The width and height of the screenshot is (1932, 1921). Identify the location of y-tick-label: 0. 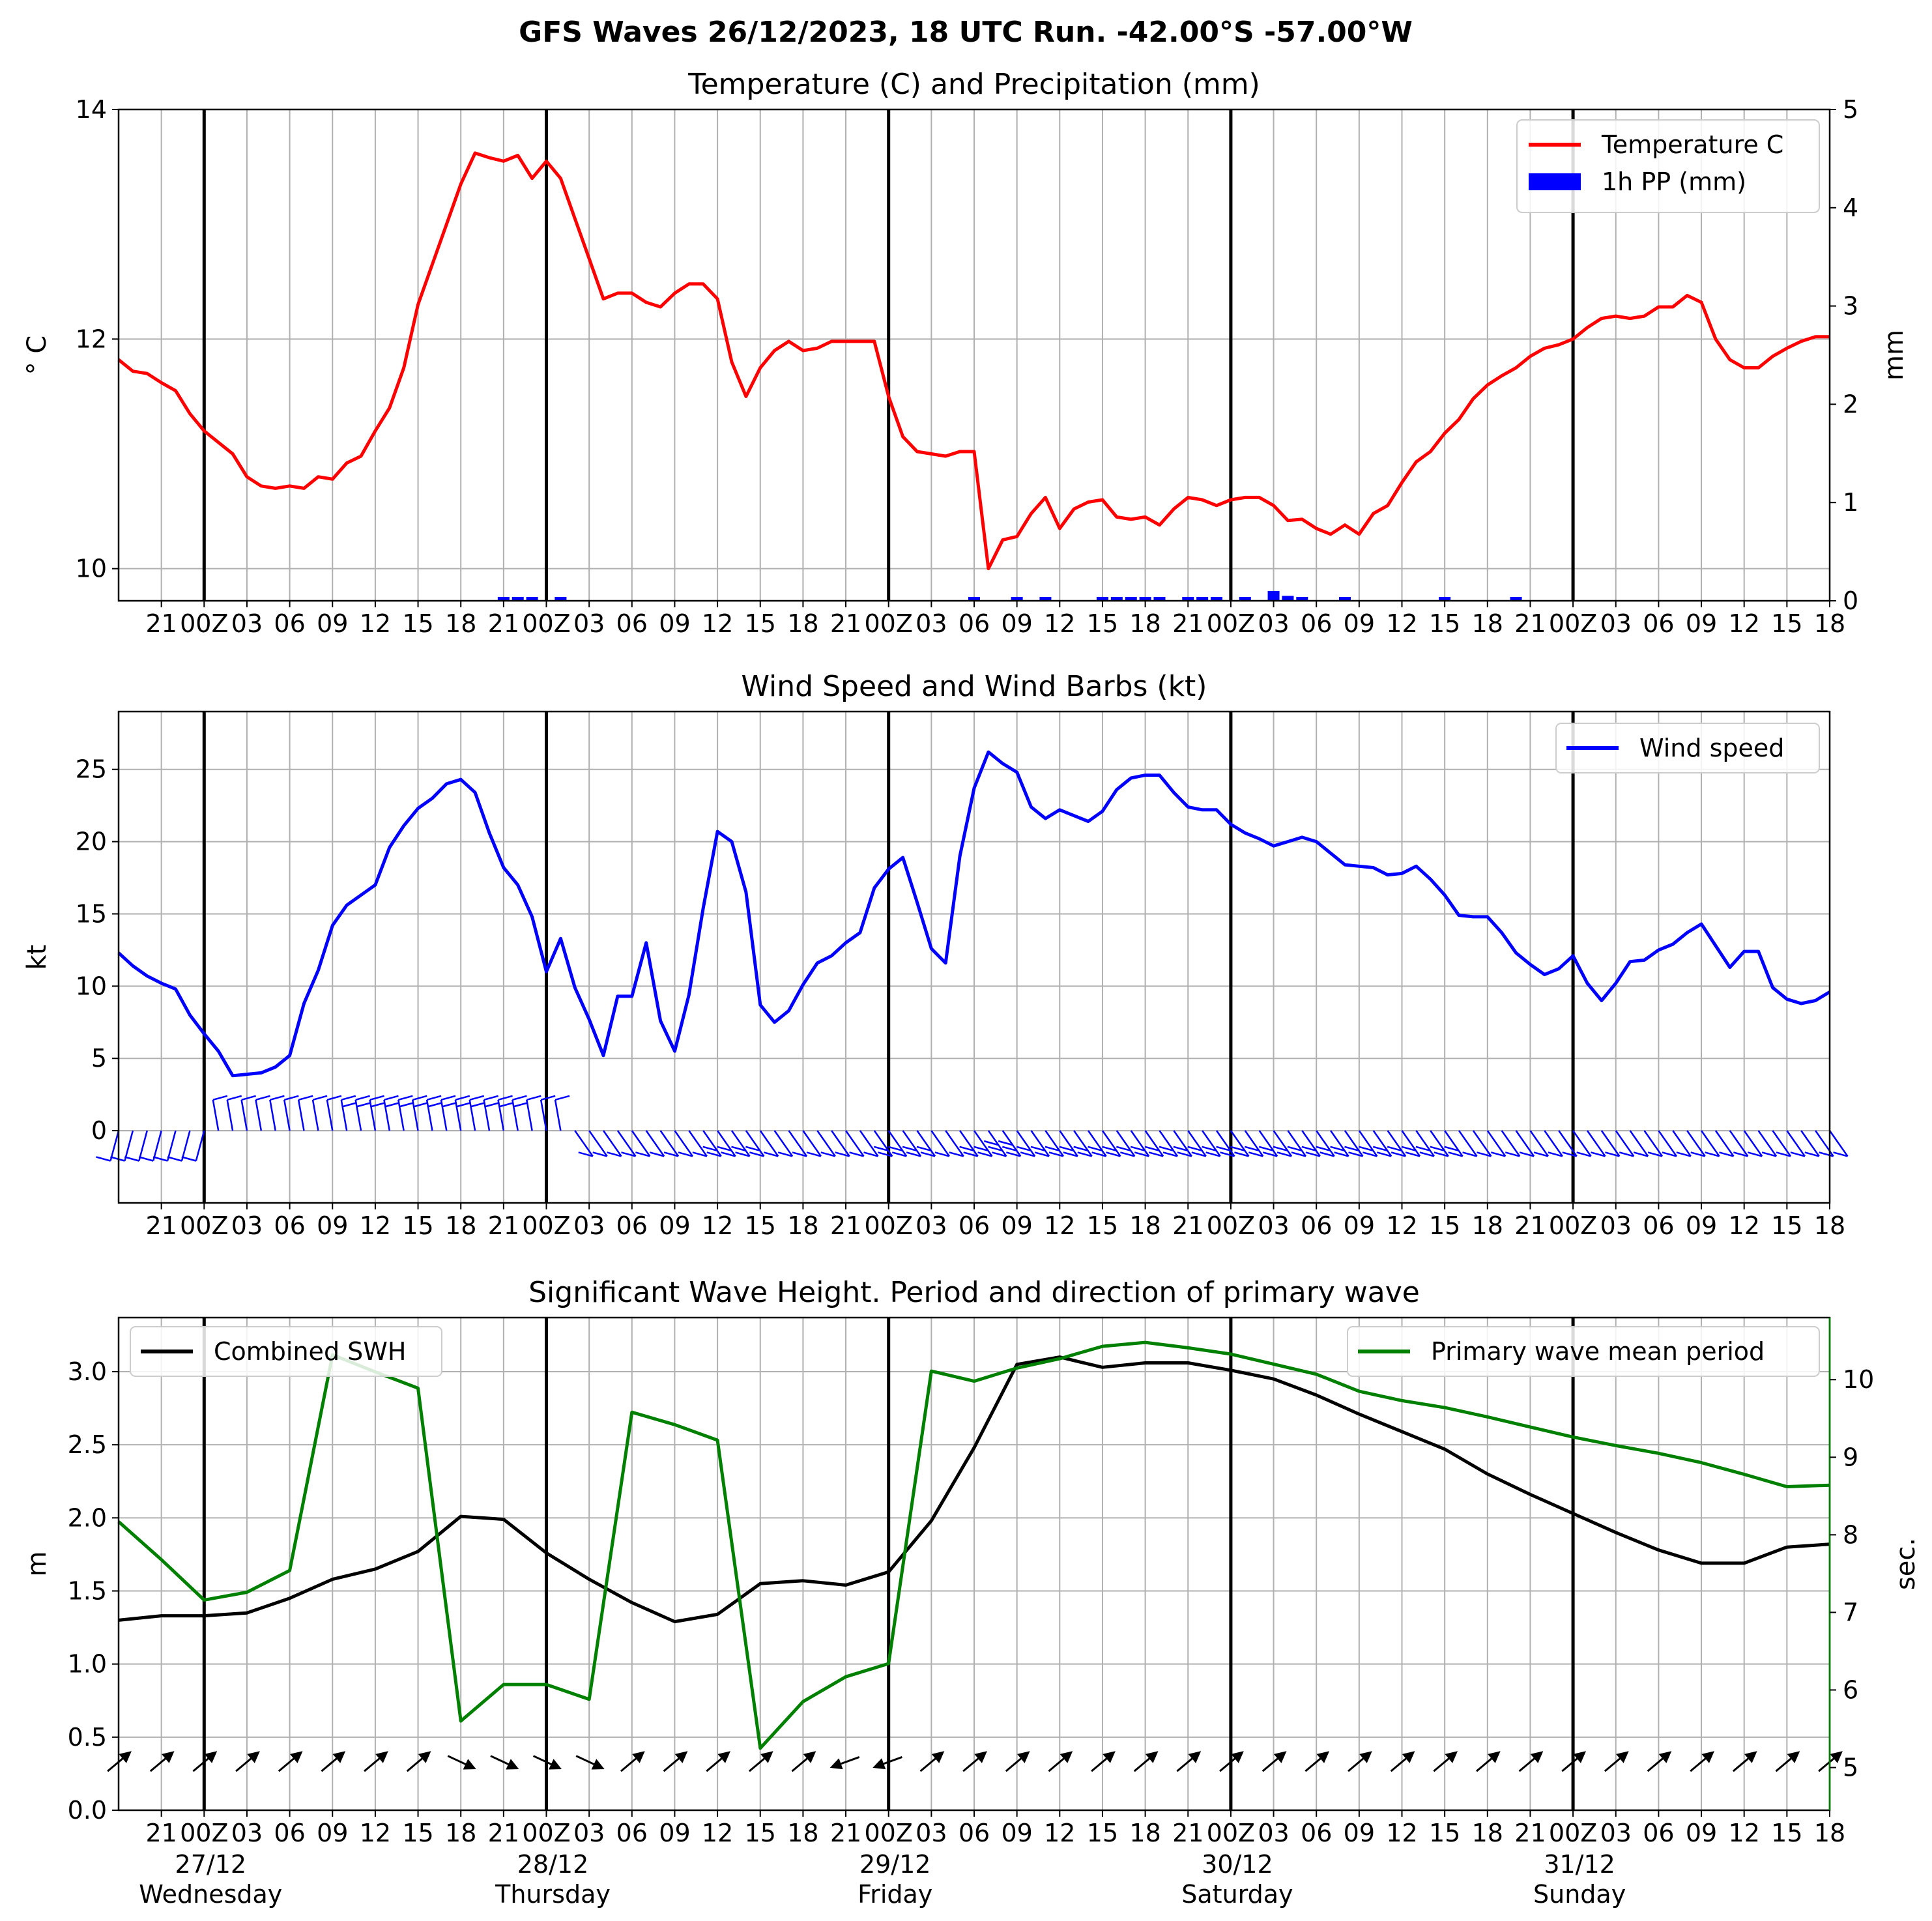
(99, 1130).